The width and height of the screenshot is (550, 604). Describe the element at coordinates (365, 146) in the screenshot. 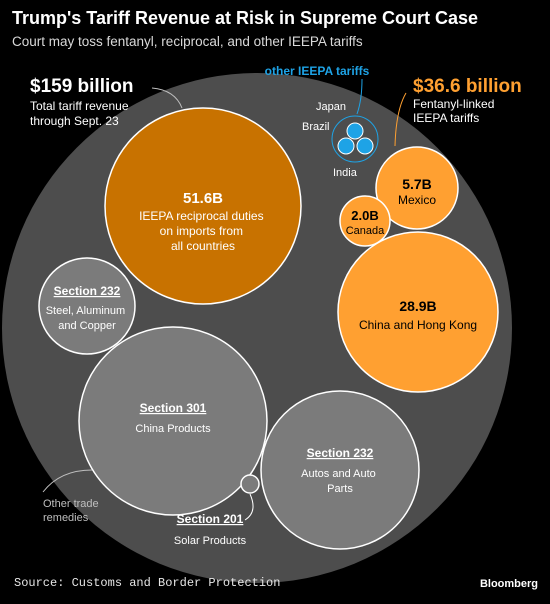

I see `bubble-india` at that location.